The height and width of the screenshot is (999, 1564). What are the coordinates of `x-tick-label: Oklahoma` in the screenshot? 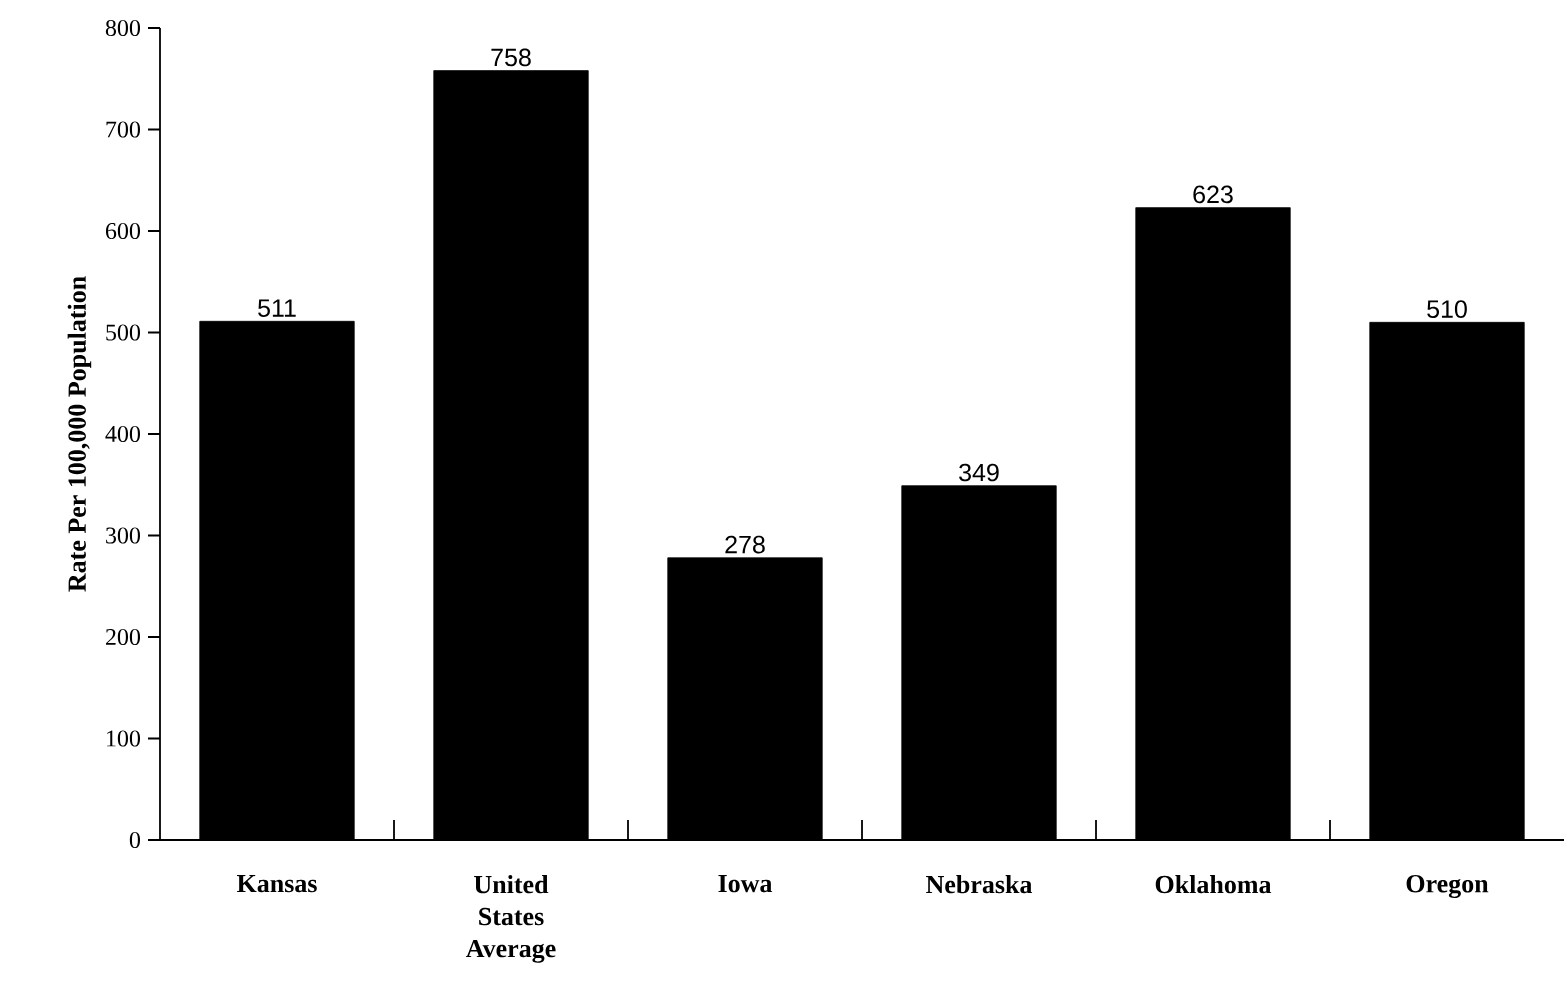 It's located at (1213, 884).